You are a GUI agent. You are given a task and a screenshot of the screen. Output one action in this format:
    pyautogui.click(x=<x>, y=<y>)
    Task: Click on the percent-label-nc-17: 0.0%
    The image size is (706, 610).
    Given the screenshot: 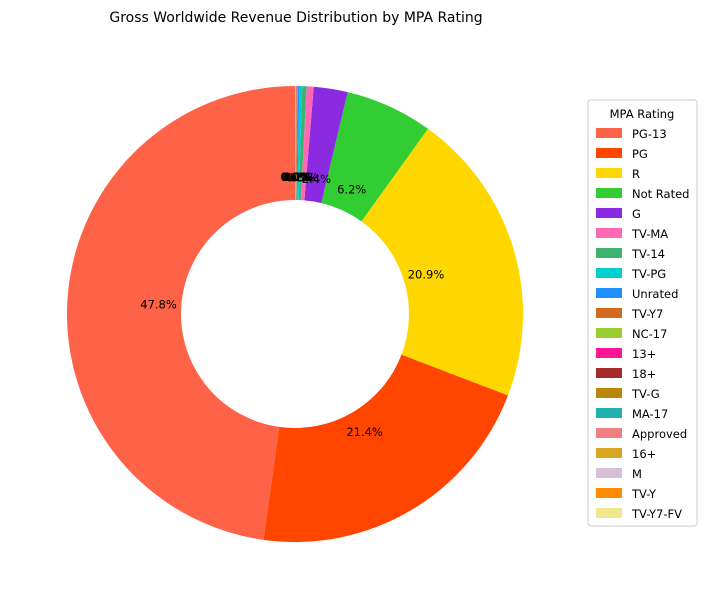 What is the action you would take?
    pyautogui.click(x=296, y=177)
    